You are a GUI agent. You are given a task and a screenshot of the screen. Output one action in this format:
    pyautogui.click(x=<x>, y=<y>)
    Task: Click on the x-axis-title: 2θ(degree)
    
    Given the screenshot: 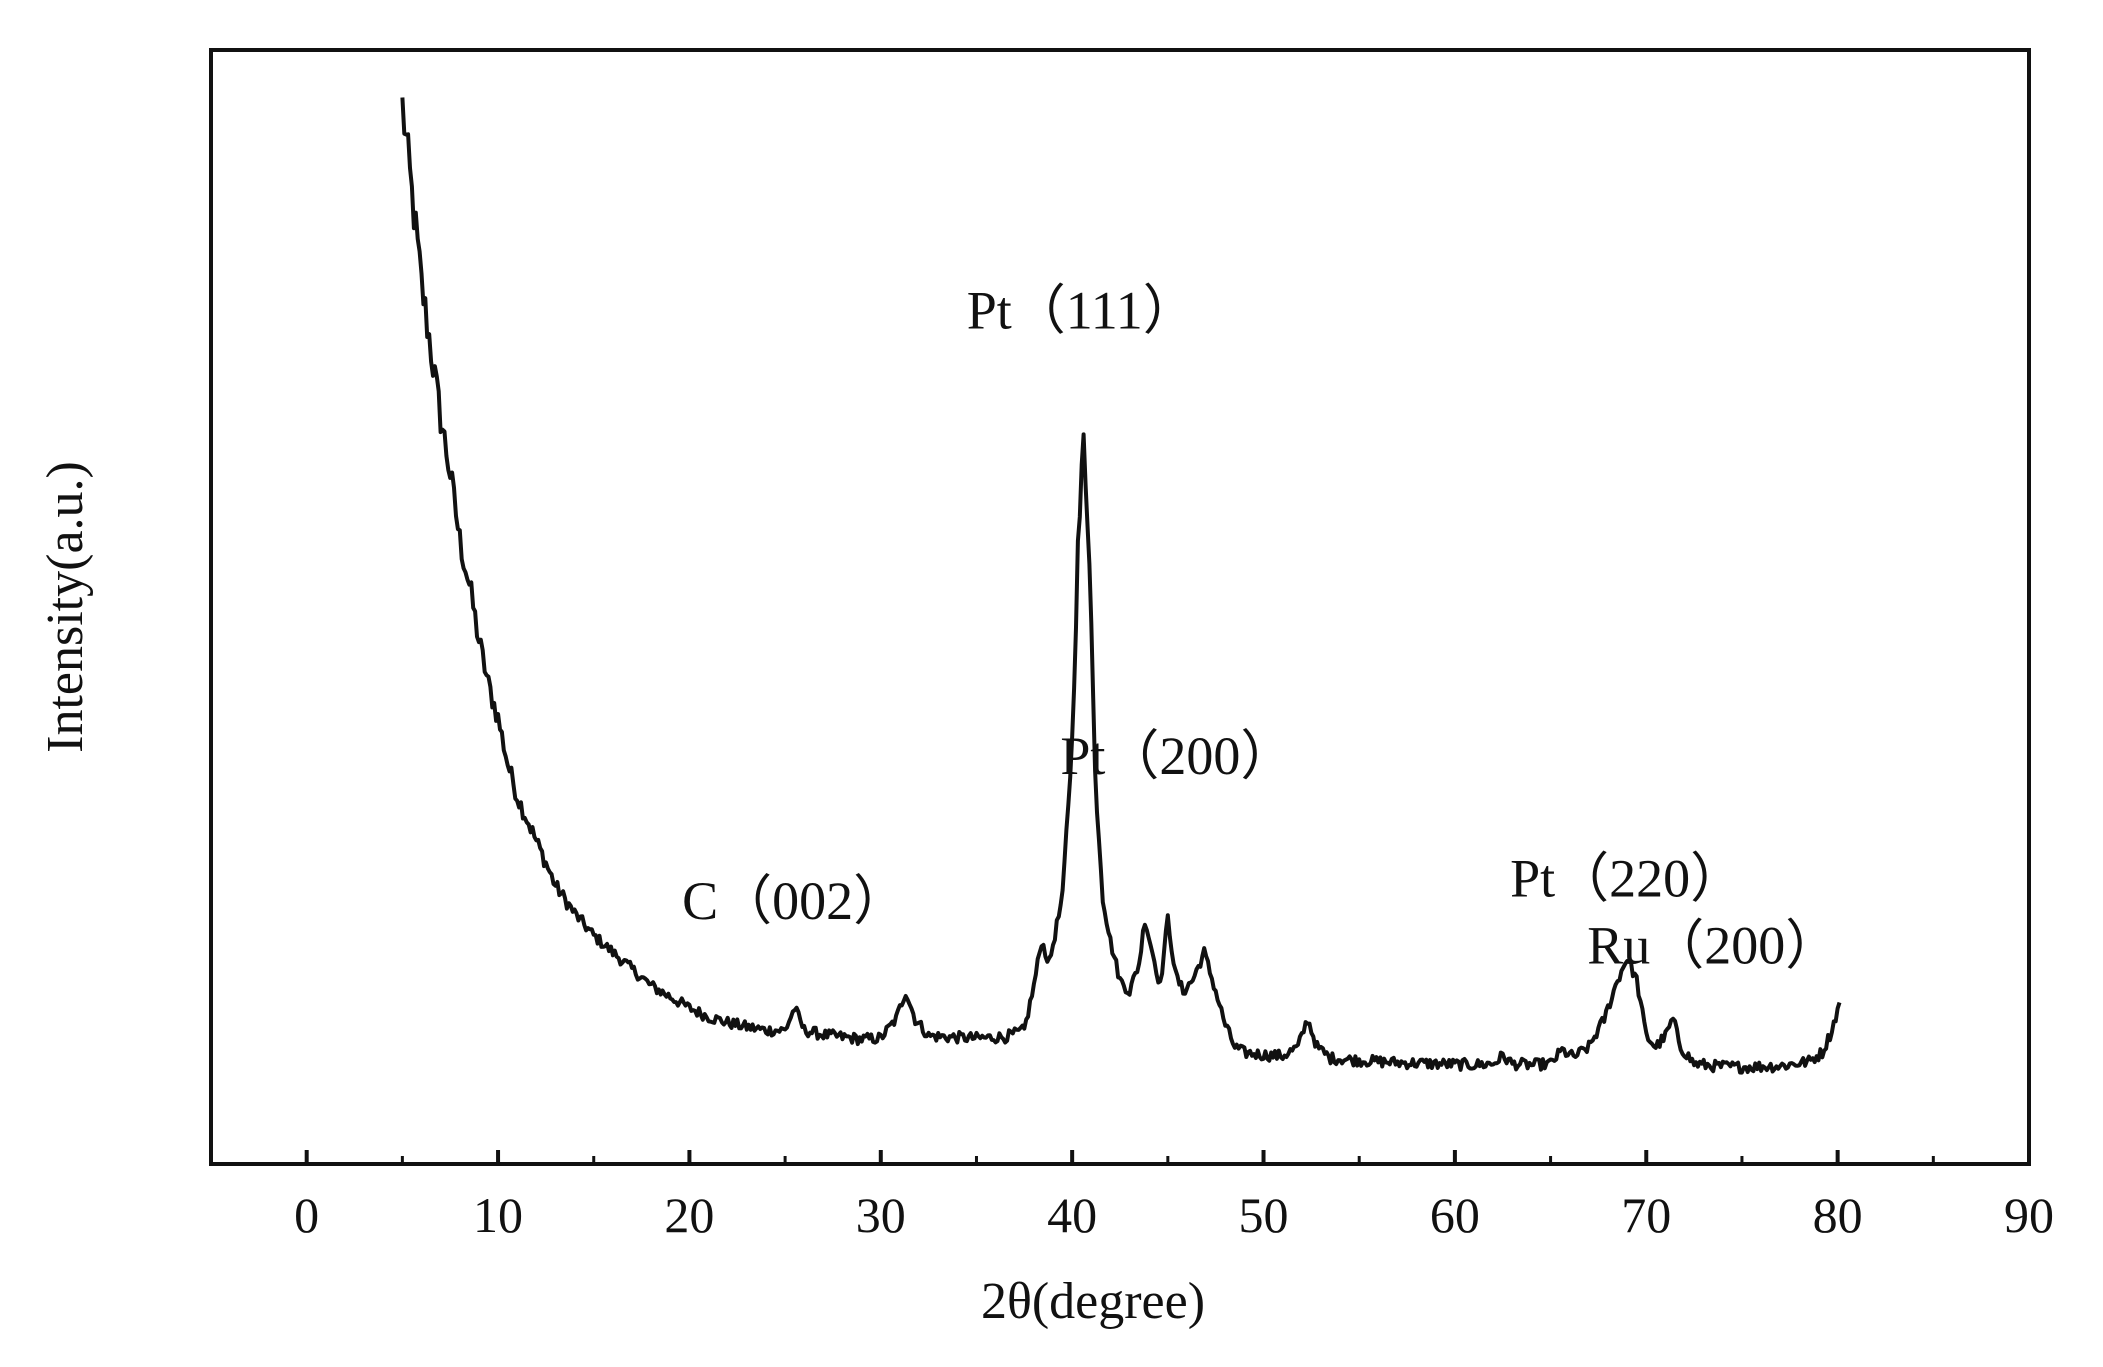 What is the action you would take?
    pyautogui.click(x=1093, y=1301)
    